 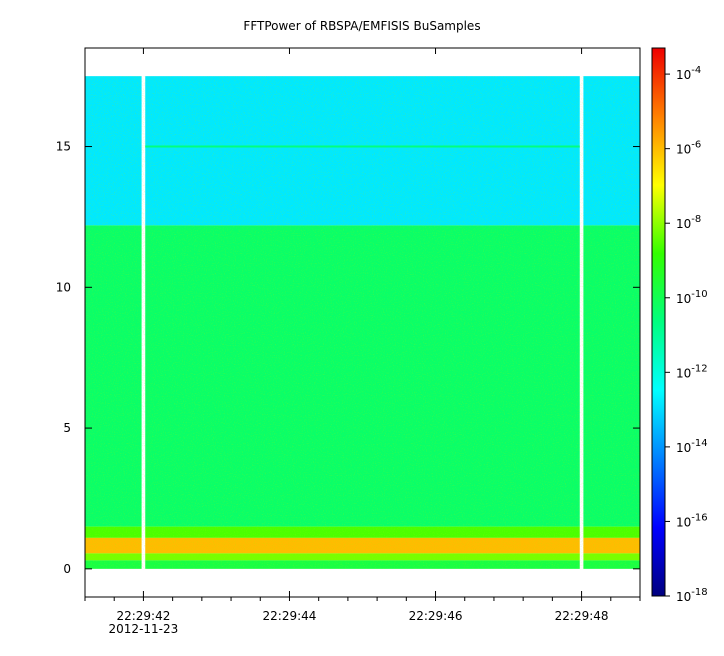 I want to click on colorbar-tick-label: 10⁻⁸, so click(x=688, y=222).